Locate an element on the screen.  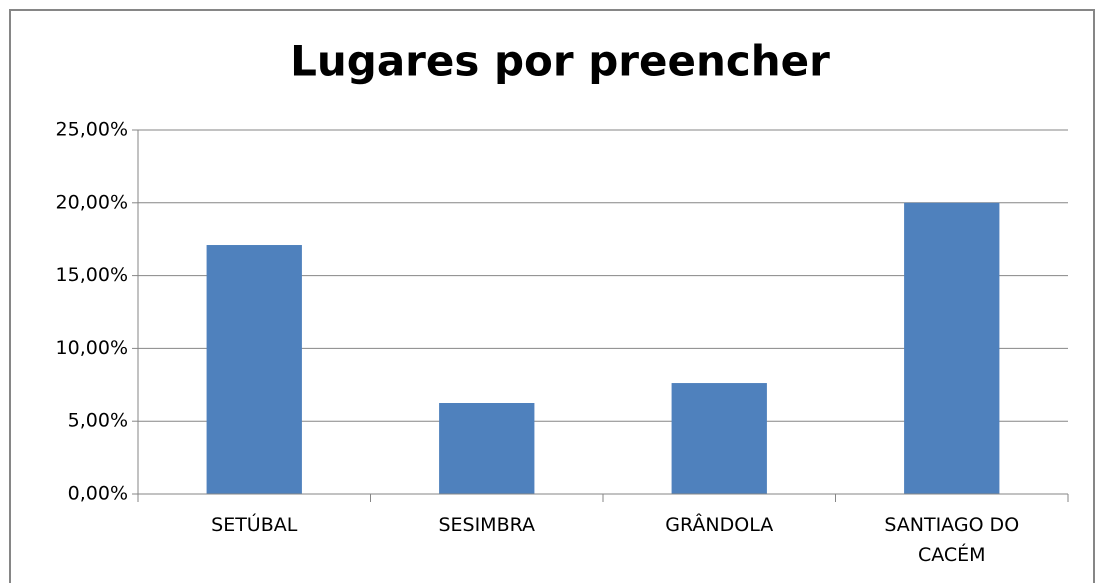
x-tick-label: SANTIAGO DO CACÉM is located at coordinates (952, 540).